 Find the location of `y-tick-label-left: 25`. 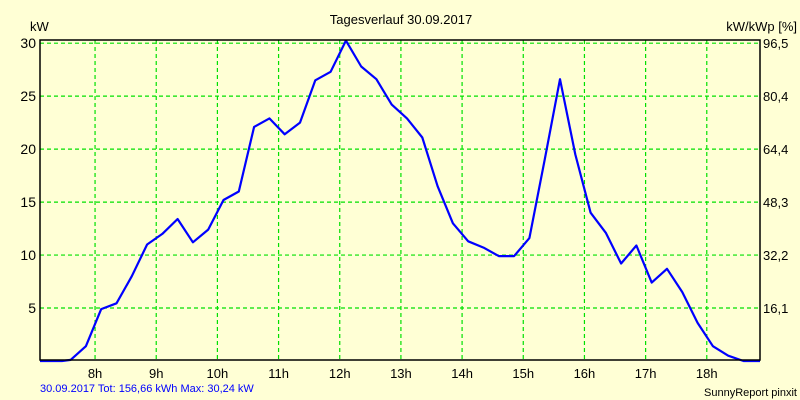

y-tick-label-left: 25 is located at coordinates (28, 96).